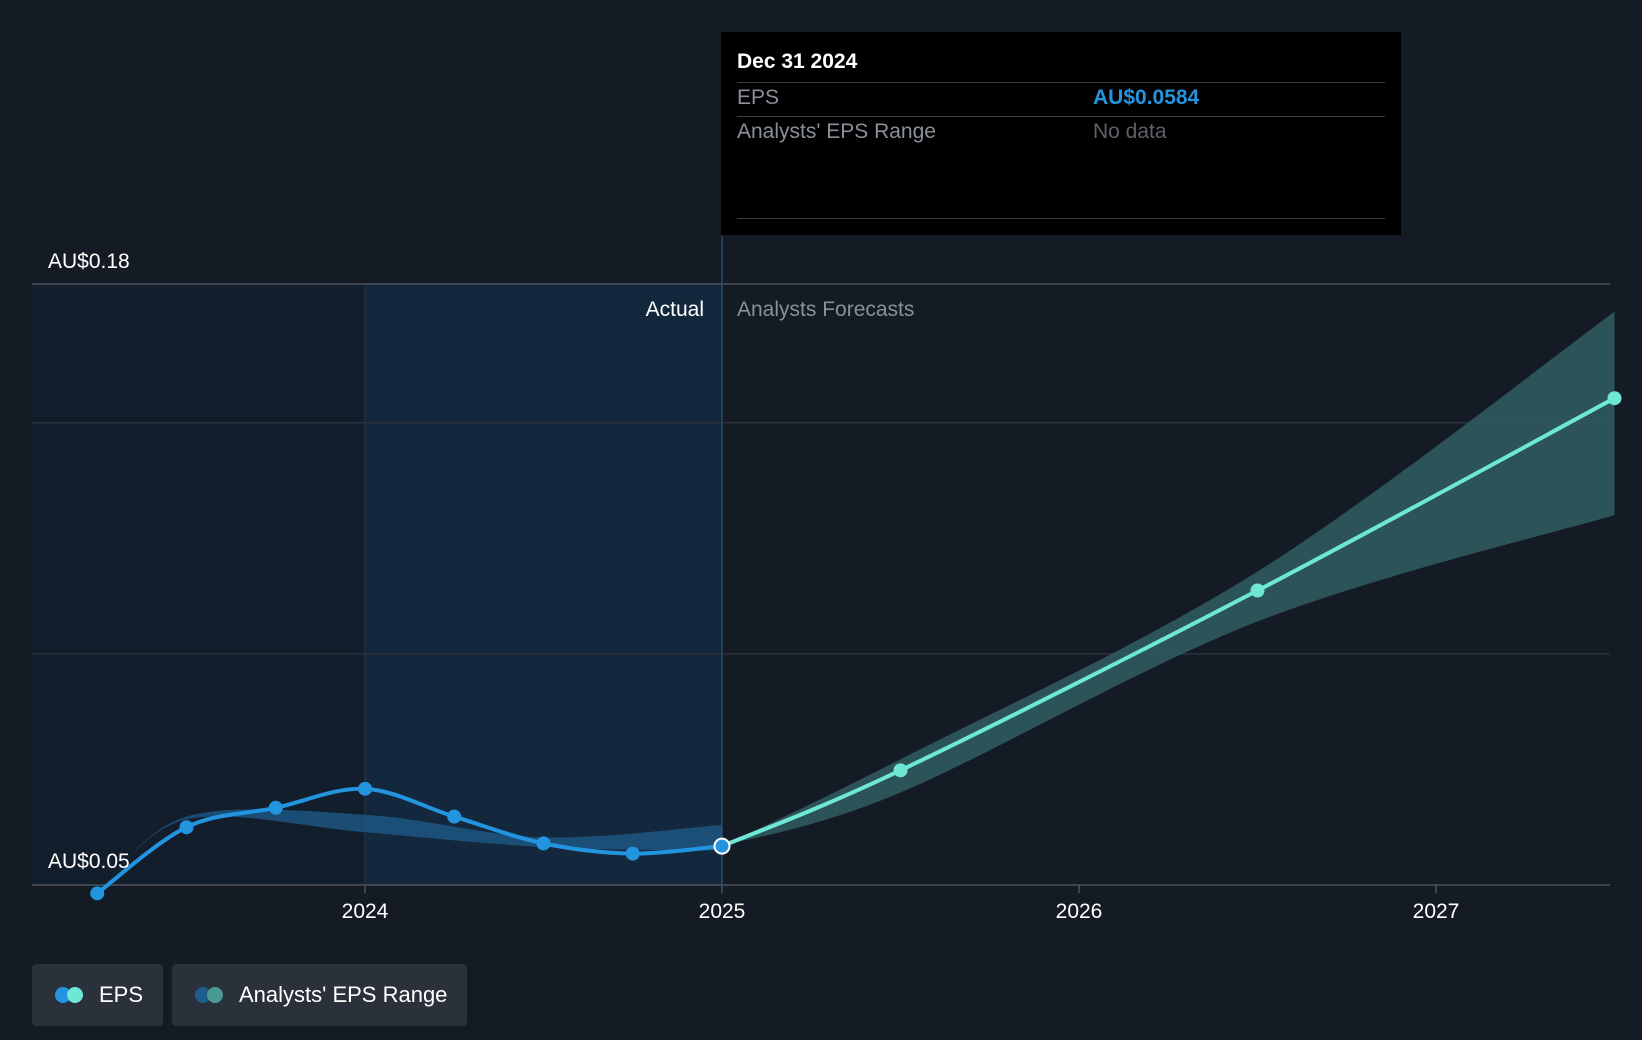 The image size is (1642, 1040). I want to click on legend-range-label: Analysts' EPS Range, so click(343, 994).